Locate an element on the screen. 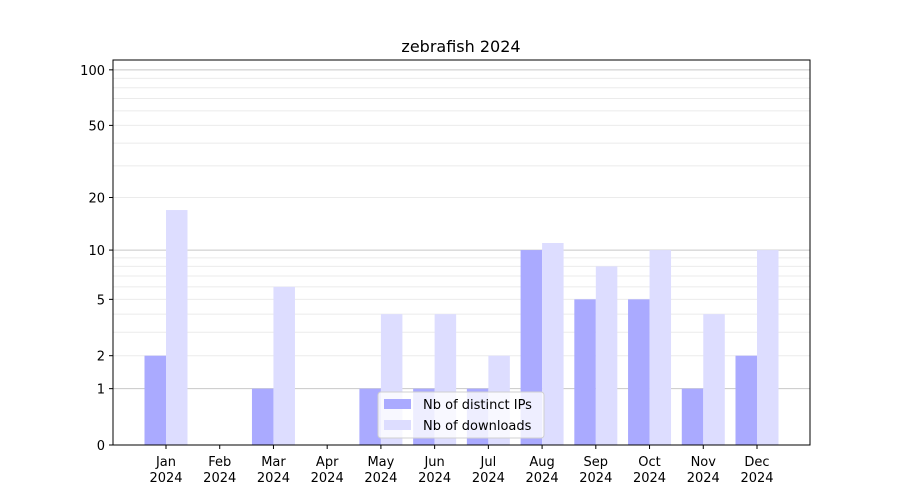 This screenshot has width=900, height=504. x-tick-label: Nov 2024 is located at coordinates (703, 470).